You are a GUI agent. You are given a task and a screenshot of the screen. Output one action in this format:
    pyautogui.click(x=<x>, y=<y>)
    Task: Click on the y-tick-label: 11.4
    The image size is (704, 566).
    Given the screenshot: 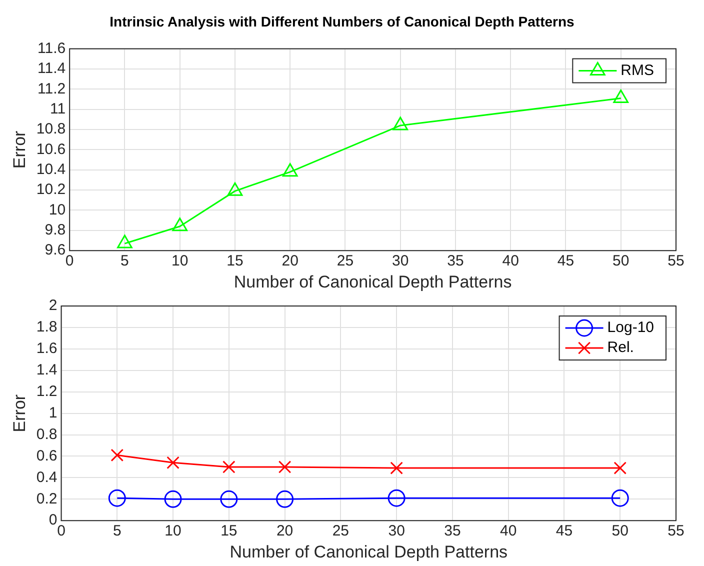 What is the action you would take?
    pyautogui.click(x=52, y=69)
    